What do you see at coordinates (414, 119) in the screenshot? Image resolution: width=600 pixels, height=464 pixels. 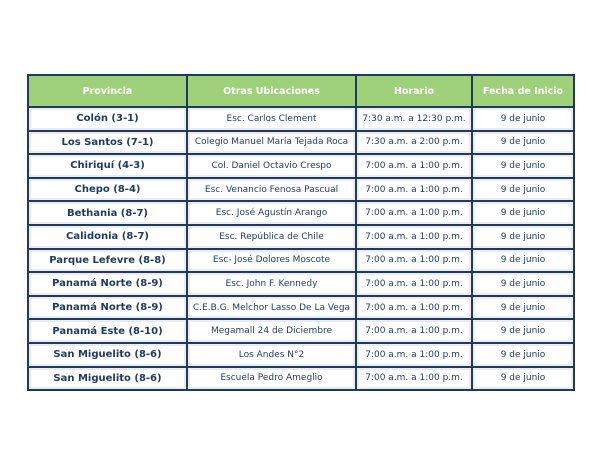 I see `table-cell: 7:30 a.m. a 12:30 p.m.` at bounding box center [414, 119].